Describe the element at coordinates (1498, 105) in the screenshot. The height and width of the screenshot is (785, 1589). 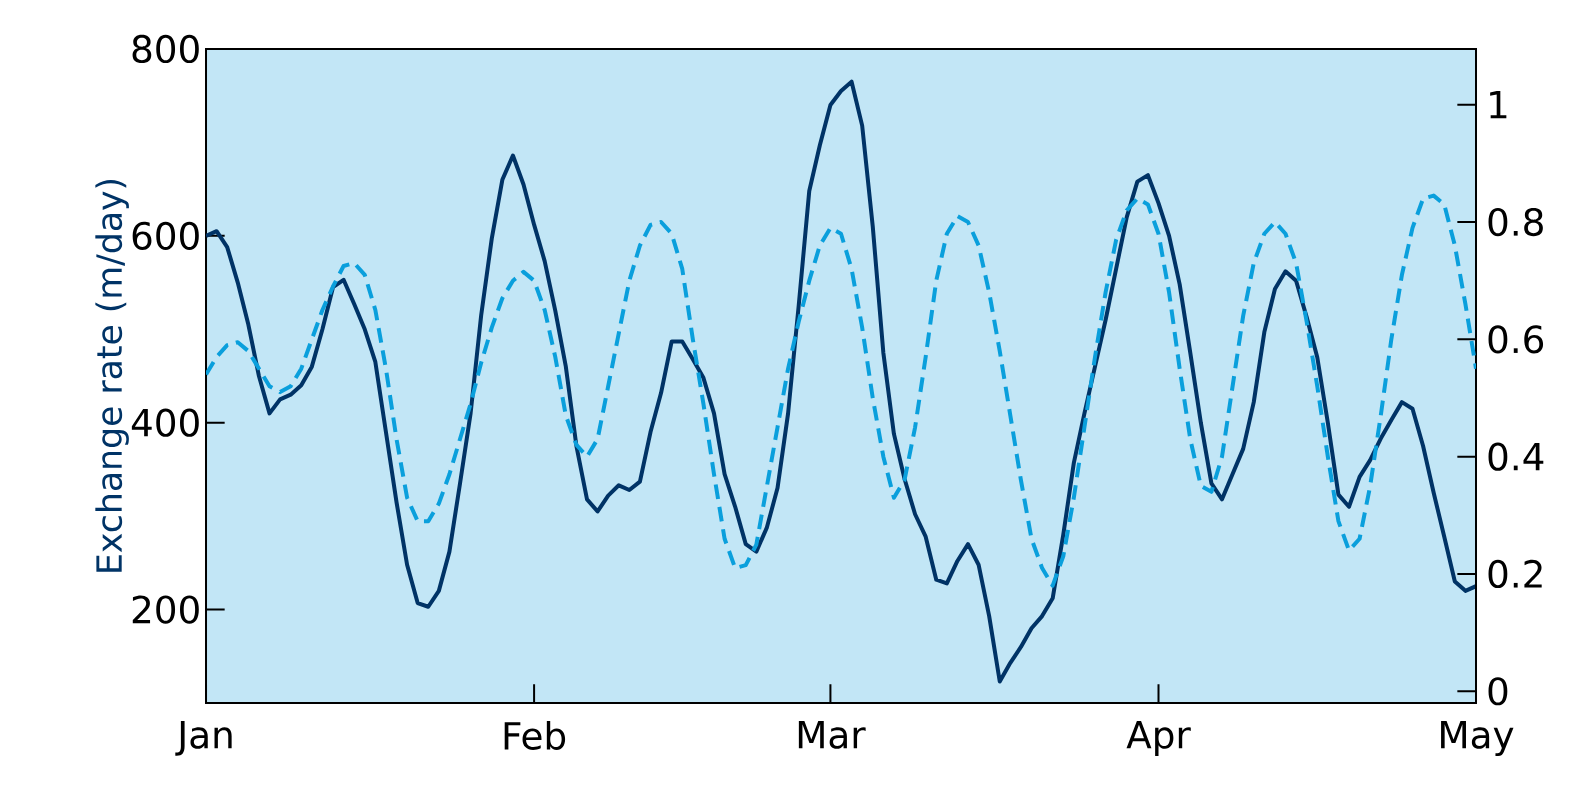
I see `y2-tick-label: 1` at that location.